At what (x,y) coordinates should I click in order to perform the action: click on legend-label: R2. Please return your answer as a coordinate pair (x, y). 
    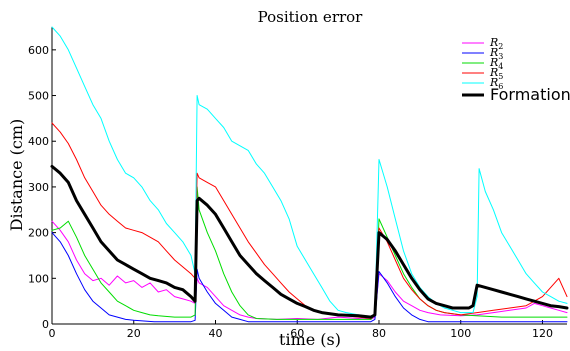
    Looking at the image, I should click on (496, 43).